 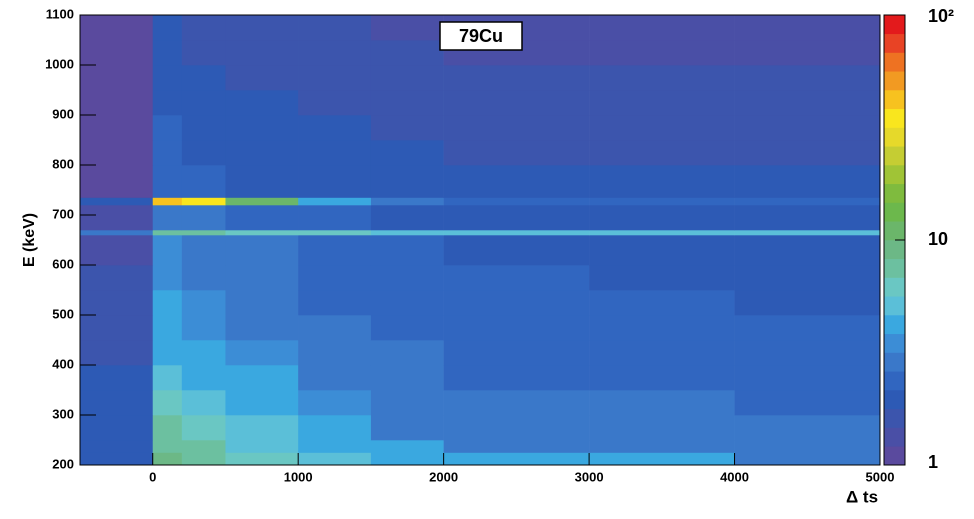 I want to click on x-tick-label: 3000, so click(x=589, y=476).